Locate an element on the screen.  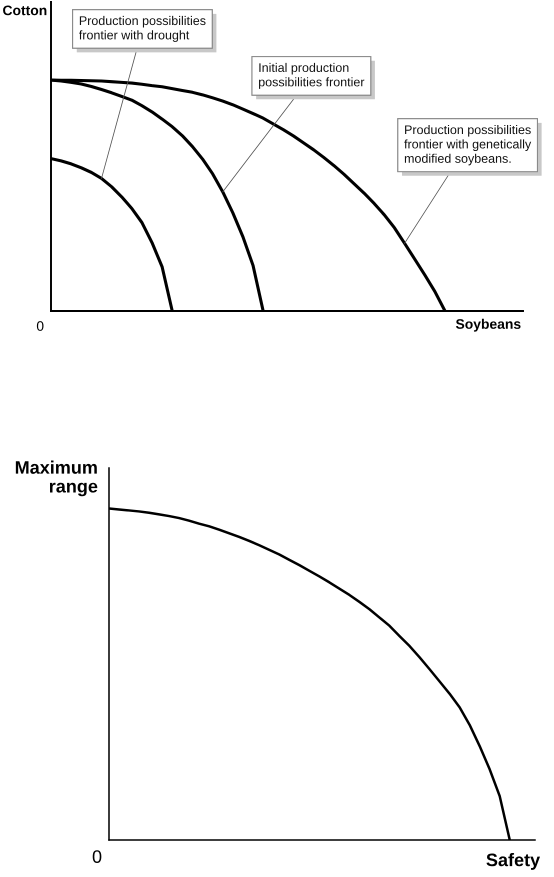
text: Initial production possibilities frontier is located at coordinates (311, 75).